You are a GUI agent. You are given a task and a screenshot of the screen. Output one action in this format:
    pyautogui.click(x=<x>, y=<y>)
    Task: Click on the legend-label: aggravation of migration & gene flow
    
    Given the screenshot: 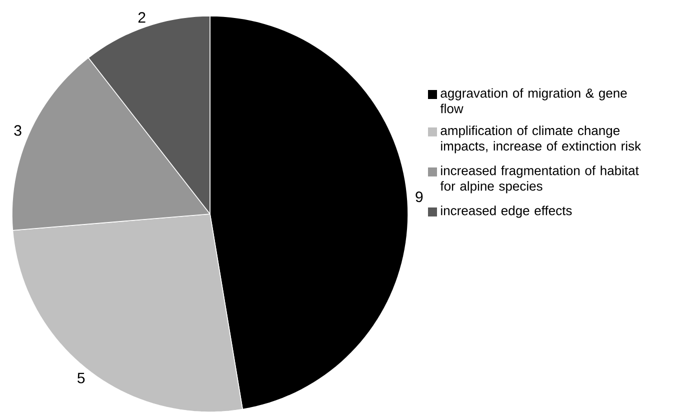 What is the action you would take?
    pyautogui.click(x=533, y=101)
    